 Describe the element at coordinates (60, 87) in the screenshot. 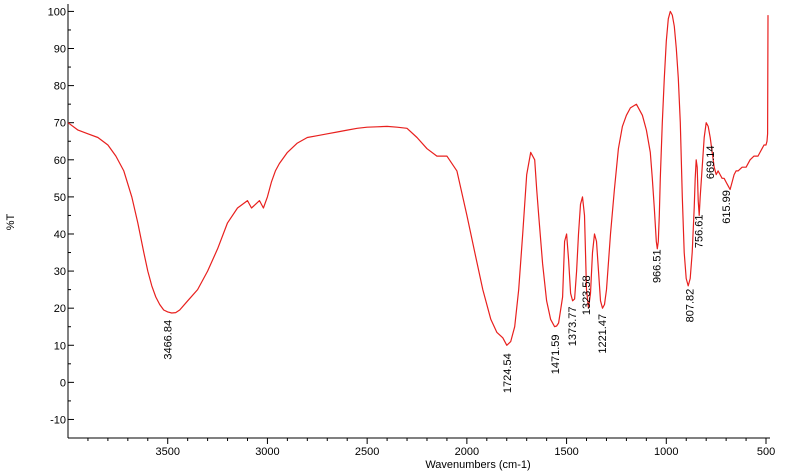

I see `y-tick-label: 80` at that location.